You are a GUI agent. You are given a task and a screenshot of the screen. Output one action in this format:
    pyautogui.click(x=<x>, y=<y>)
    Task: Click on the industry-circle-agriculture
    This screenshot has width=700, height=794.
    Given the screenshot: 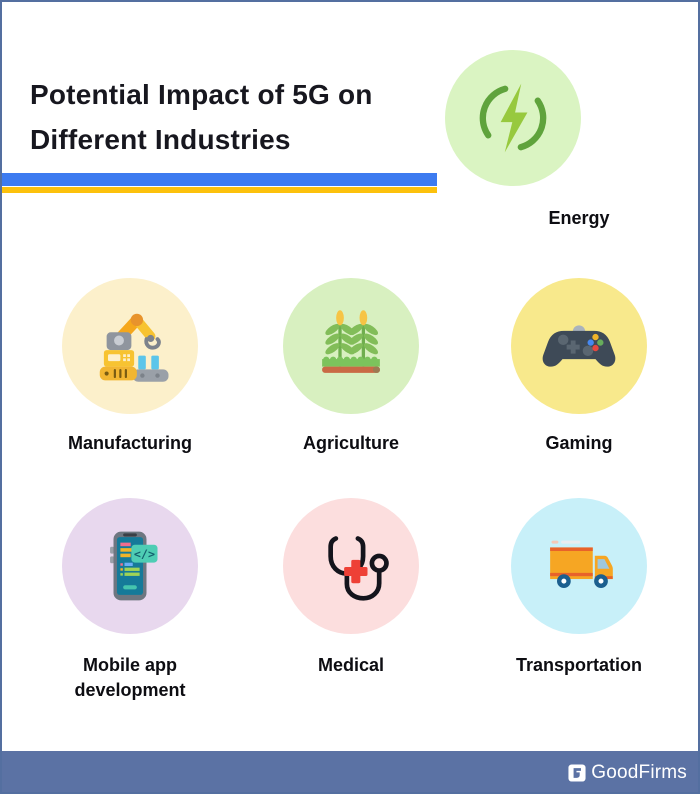 What is the action you would take?
    pyautogui.click(x=351, y=346)
    